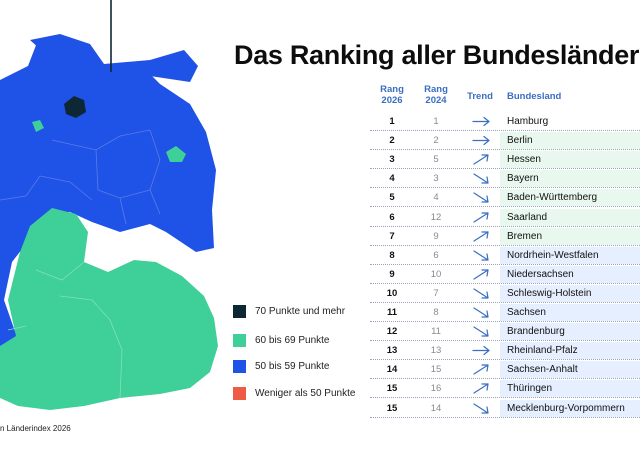 This screenshot has width=640, height=455. I want to click on table-row: 9 10 Niedersachsen, so click(505, 274).